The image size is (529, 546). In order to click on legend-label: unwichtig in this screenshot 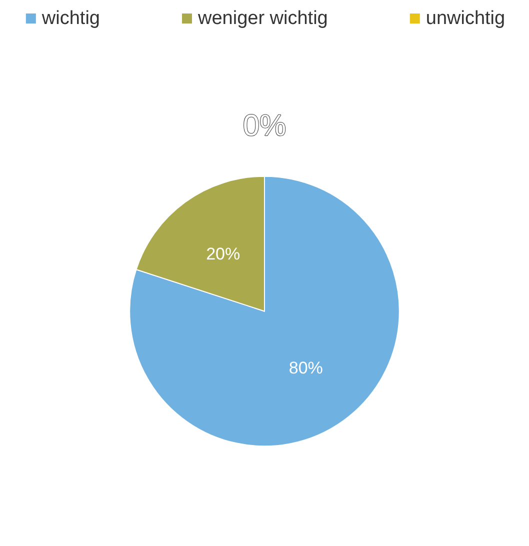, I will do `click(466, 18)`.